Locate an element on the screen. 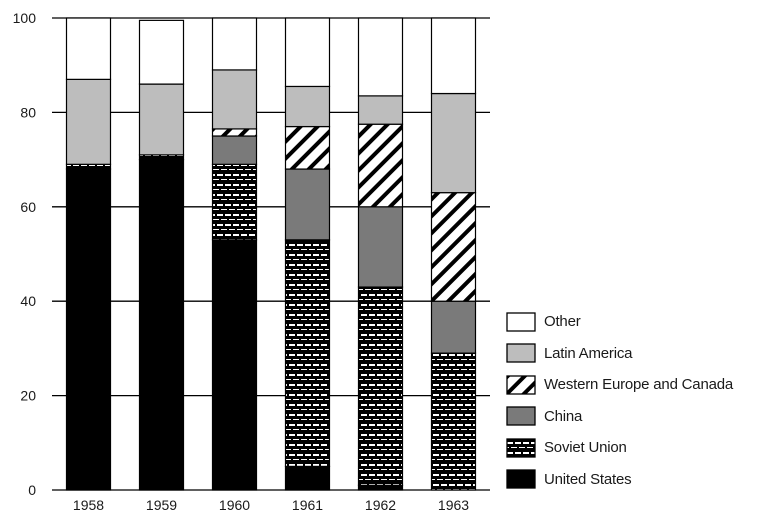  bar-segment-other-1960 is located at coordinates (234, 44).